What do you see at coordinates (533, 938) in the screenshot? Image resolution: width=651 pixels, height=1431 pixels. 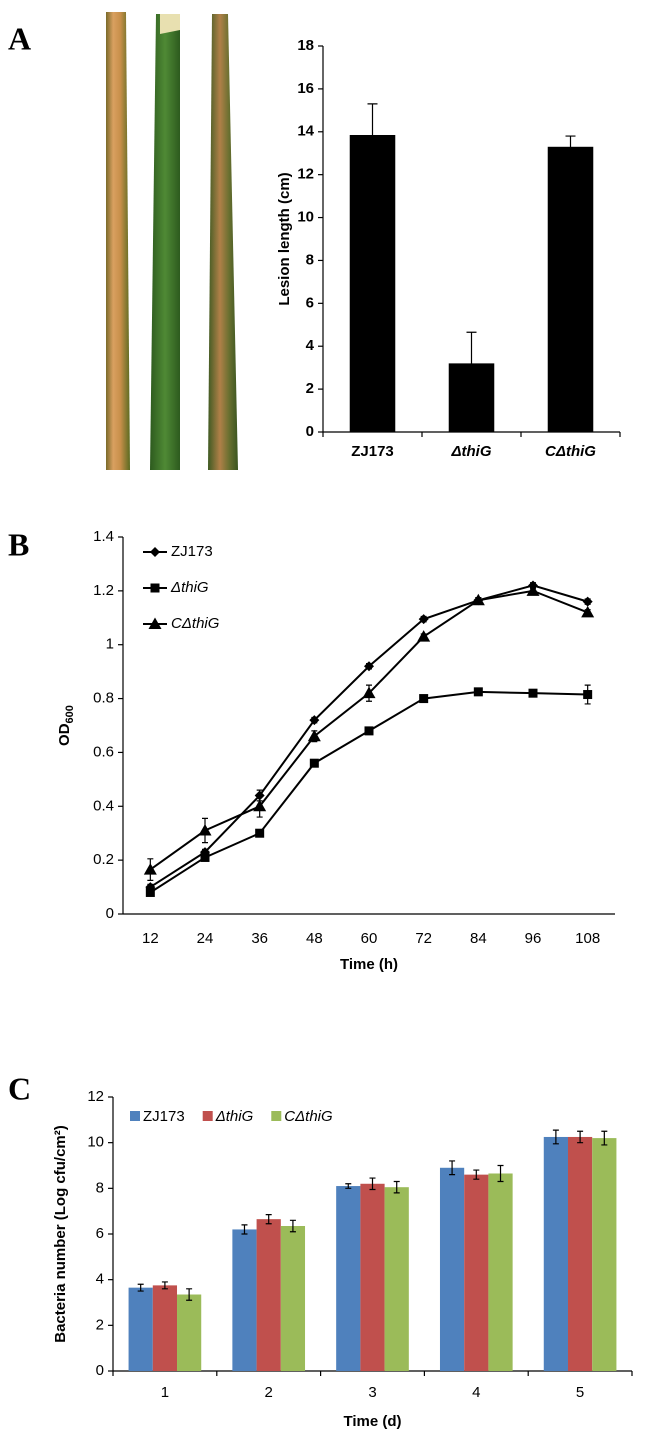 I see `x-tick-label: 96` at bounding box center [533, 938].